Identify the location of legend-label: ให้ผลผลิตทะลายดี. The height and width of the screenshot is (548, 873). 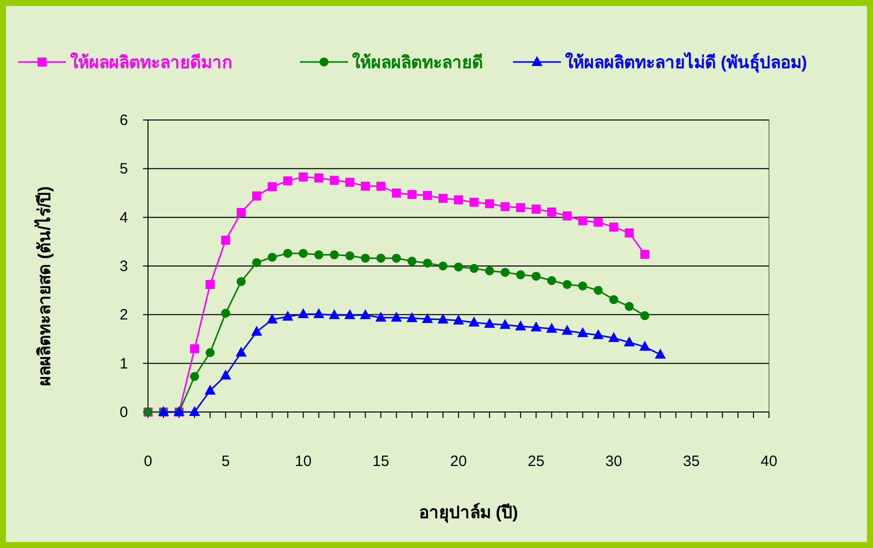
(417, 62).